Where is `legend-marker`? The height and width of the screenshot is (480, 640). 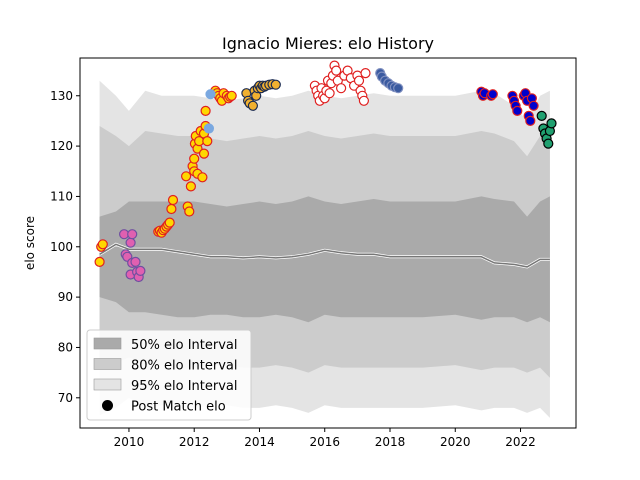
legend-marker is located at coordinates (107, 405).